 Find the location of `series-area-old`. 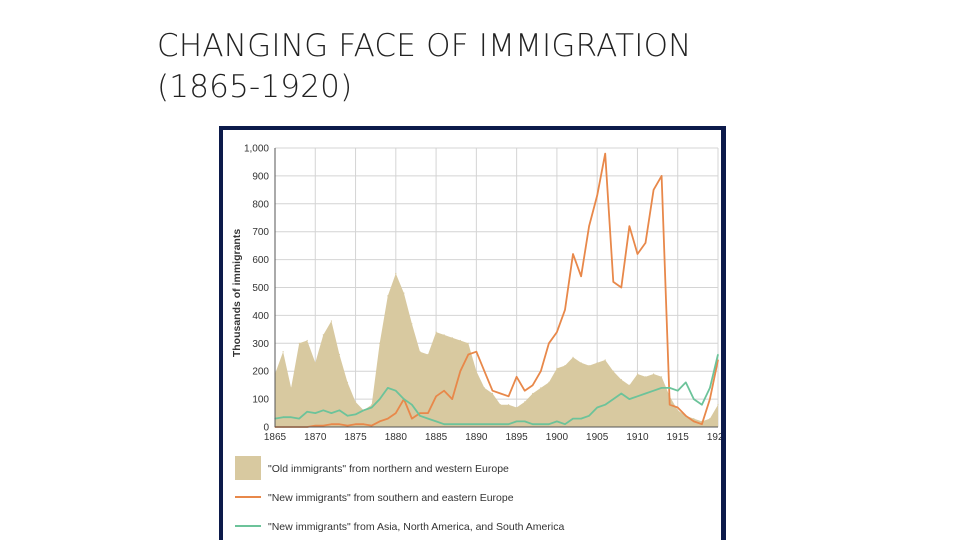

series-area-old is located at coordinates (496, 350).